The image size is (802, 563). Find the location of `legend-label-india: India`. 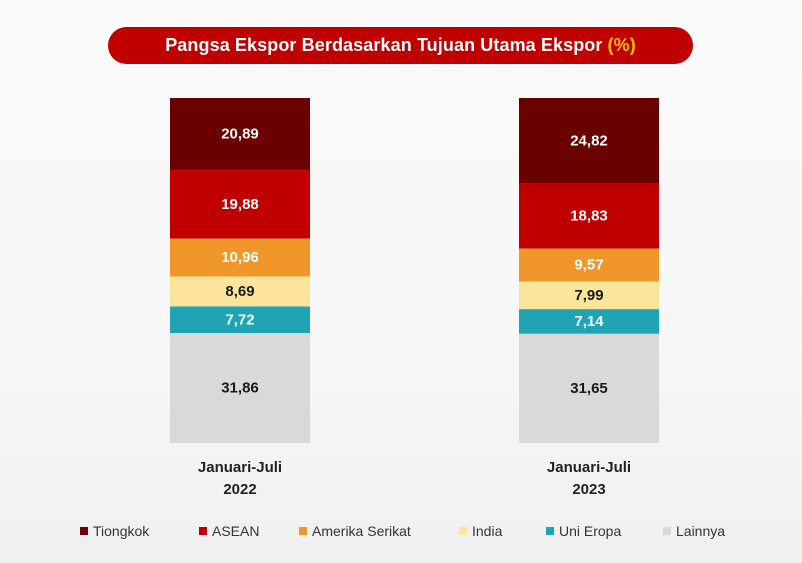

legend-label-india: India is located at coordinates (487, 531).